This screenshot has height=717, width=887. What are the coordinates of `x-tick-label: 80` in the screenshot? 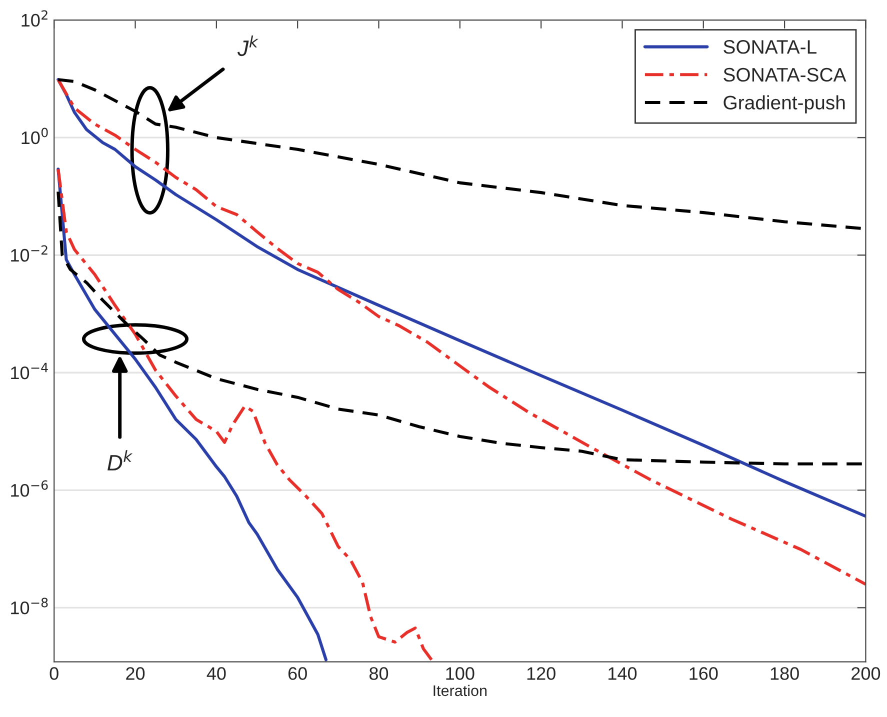 It's located at (378, 673).